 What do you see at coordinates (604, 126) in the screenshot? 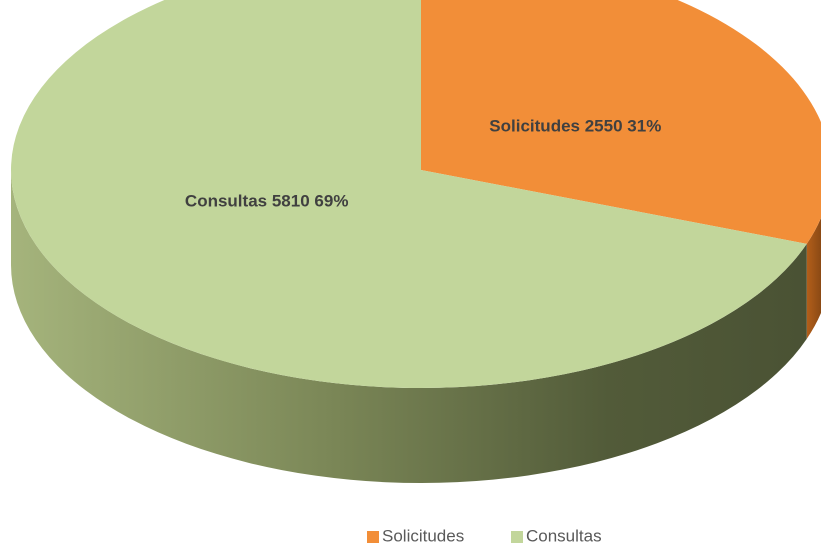
I see `label-value: 2550` at bounding box center [604, 126].